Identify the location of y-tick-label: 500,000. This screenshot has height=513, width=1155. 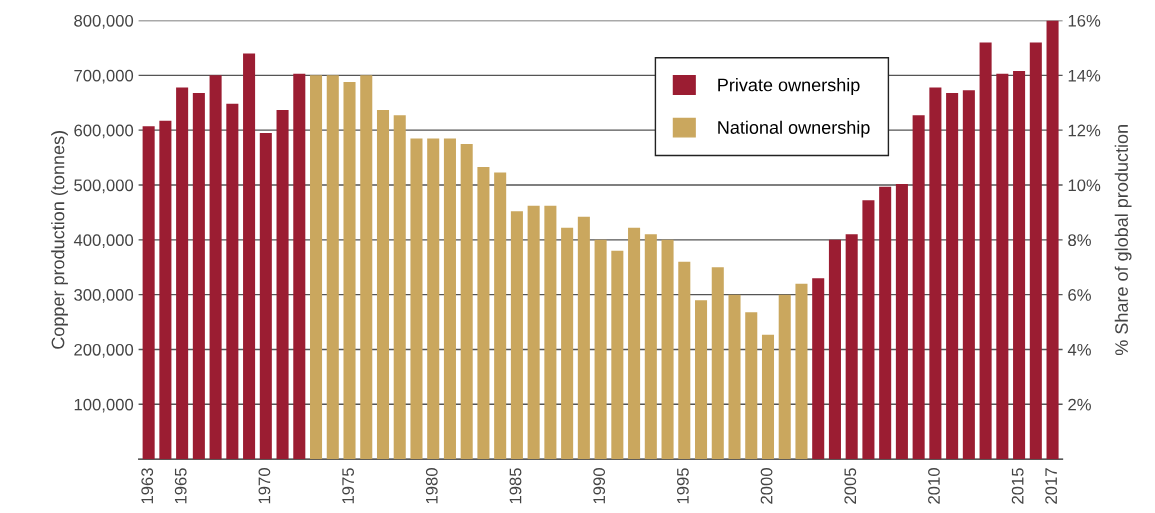
(104, 186).